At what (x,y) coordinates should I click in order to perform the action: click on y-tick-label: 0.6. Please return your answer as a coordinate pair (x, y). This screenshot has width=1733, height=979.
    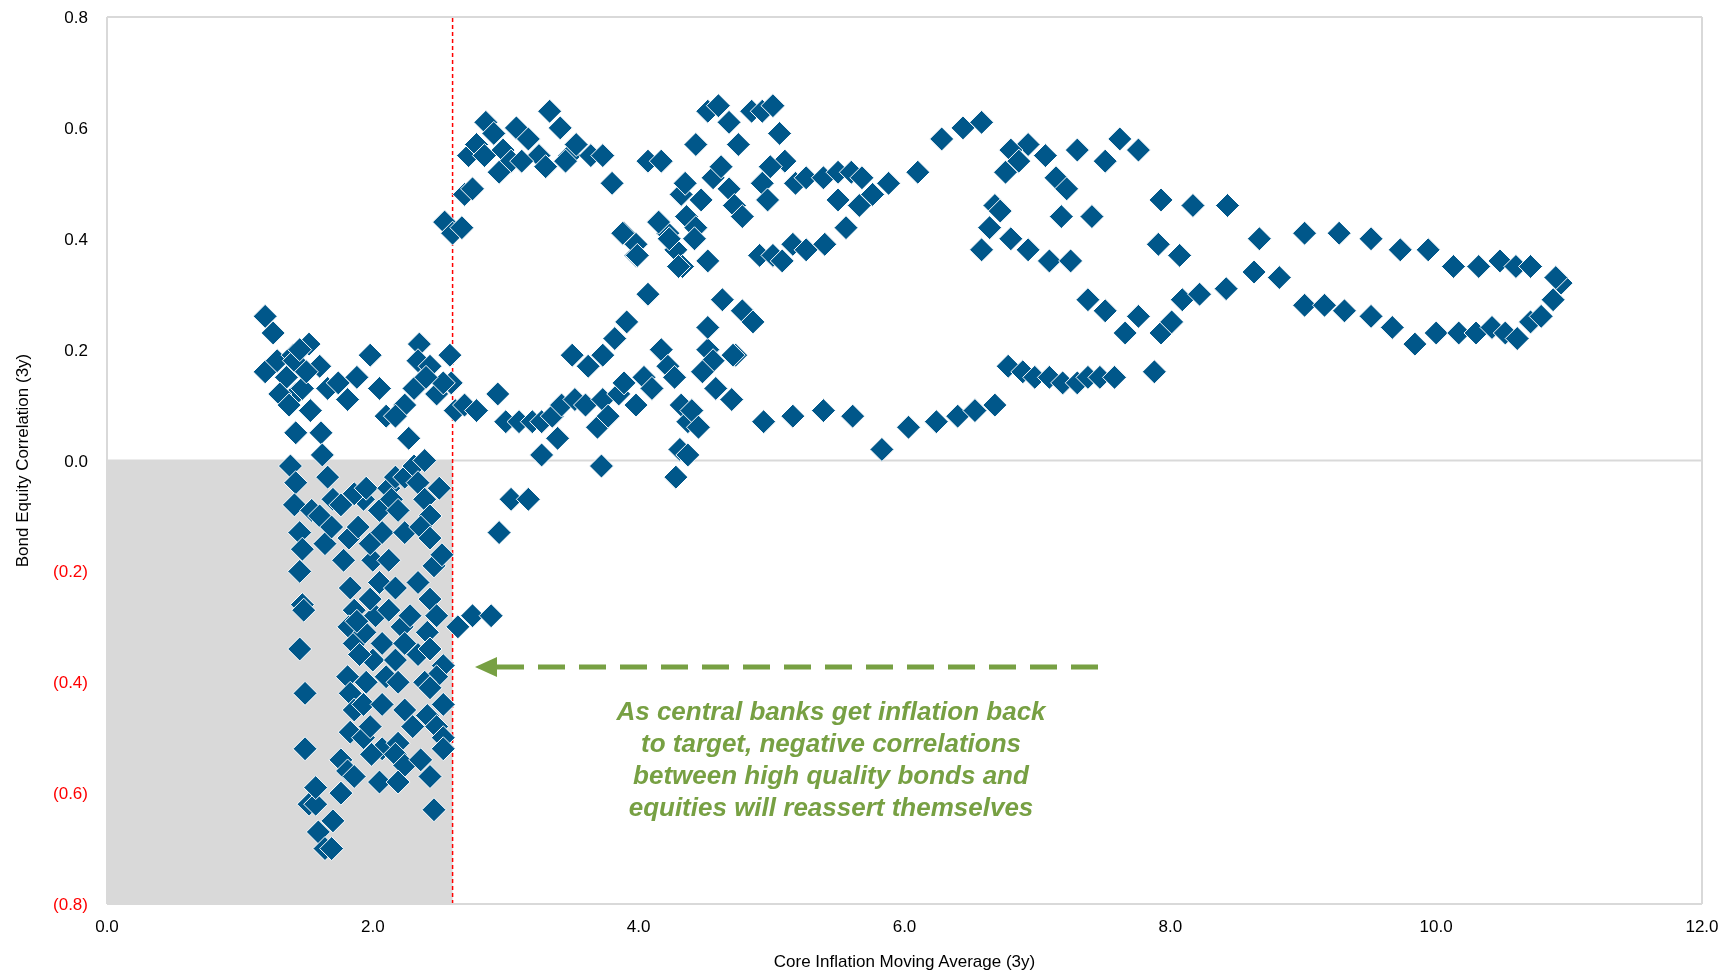
    Looking at the image, I should click on (76, 128).